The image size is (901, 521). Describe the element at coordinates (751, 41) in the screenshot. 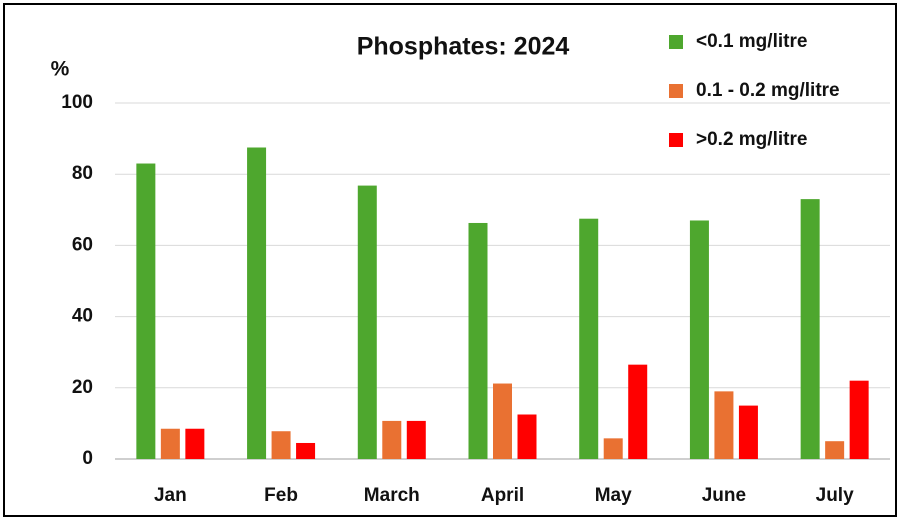

I see `legend-label: <0.1 mg/litre` at that location.